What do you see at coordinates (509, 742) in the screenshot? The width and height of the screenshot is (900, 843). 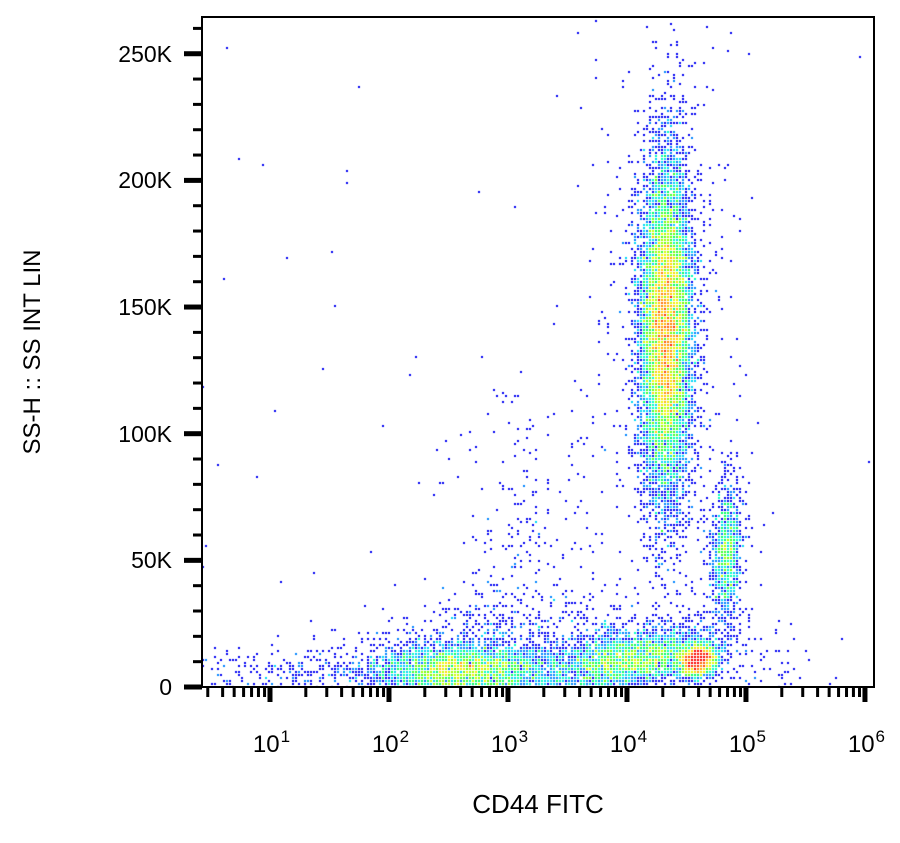 I see `x-tick-label: 10³` at bounding box center [509, 742].